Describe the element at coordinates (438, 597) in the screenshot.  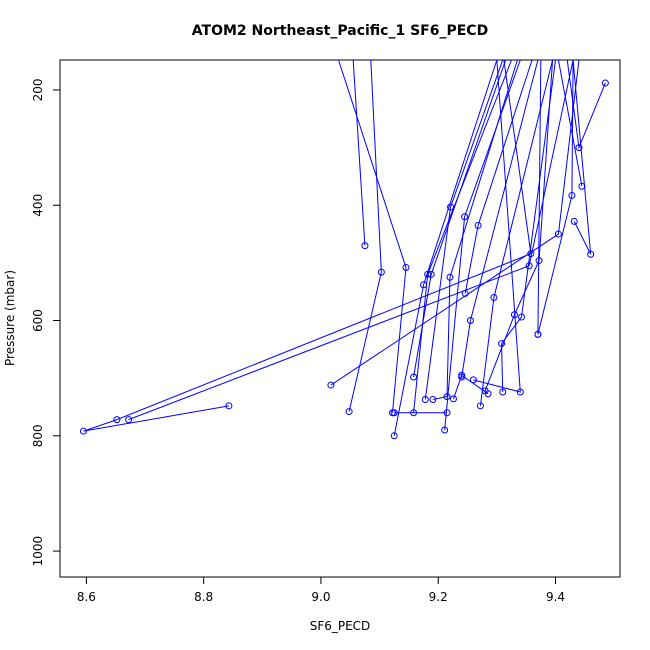
I see `x-tick-label: 9.2` at that location.